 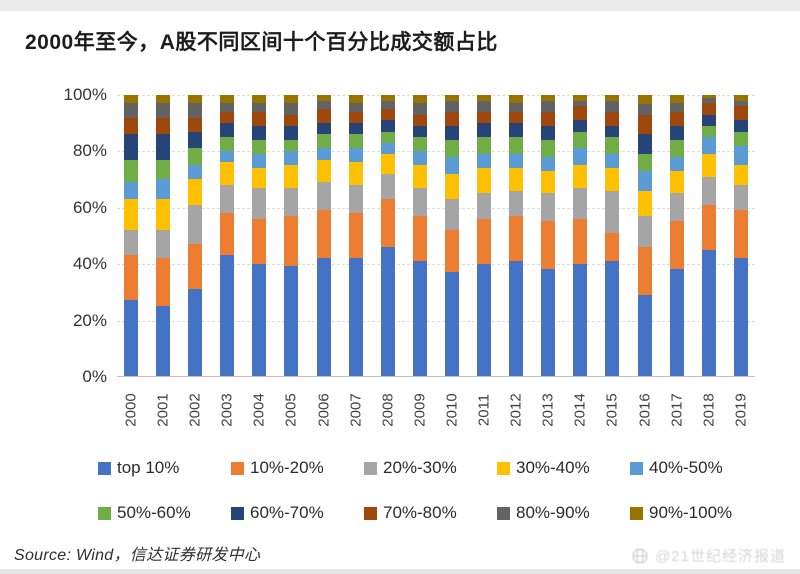 What do you see at coordinates (451, 214) in the screenshot?
I see `segment-20-30-2010` at bounding box center [451, 214].